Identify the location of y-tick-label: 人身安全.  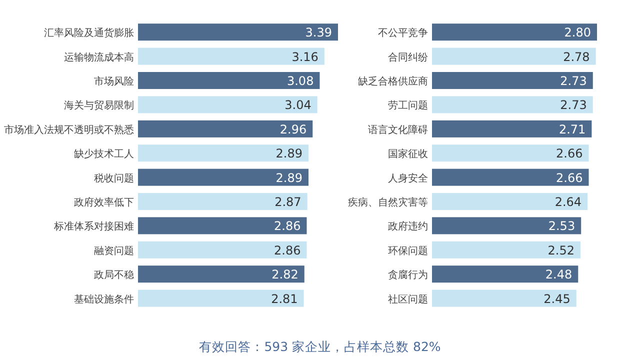
(408, 178).